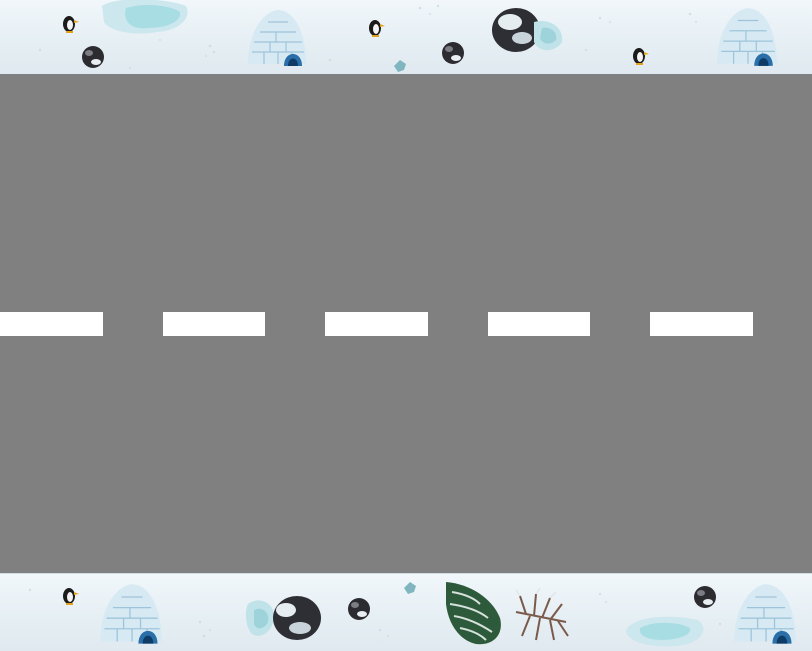  What do you see at coordinates (473, 613) in the screenshot?
I see `pine-tree-icon` at bounding box center [473, 613].